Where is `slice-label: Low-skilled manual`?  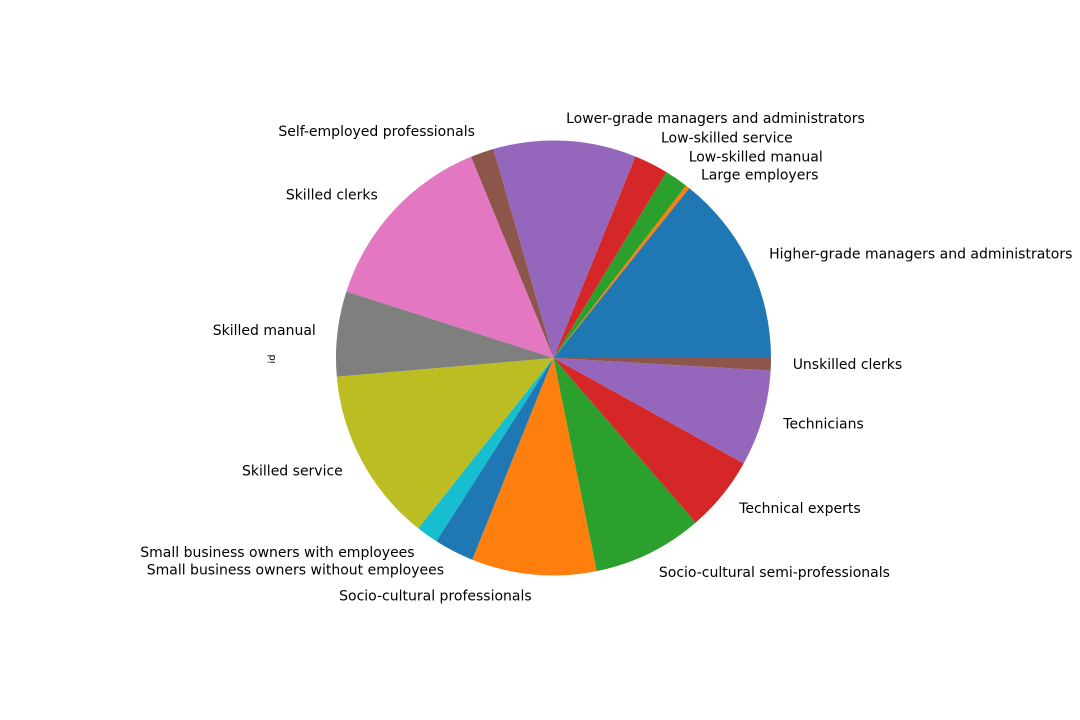
slice-label: Low-skilled manual is located at coordinates (756, 158).